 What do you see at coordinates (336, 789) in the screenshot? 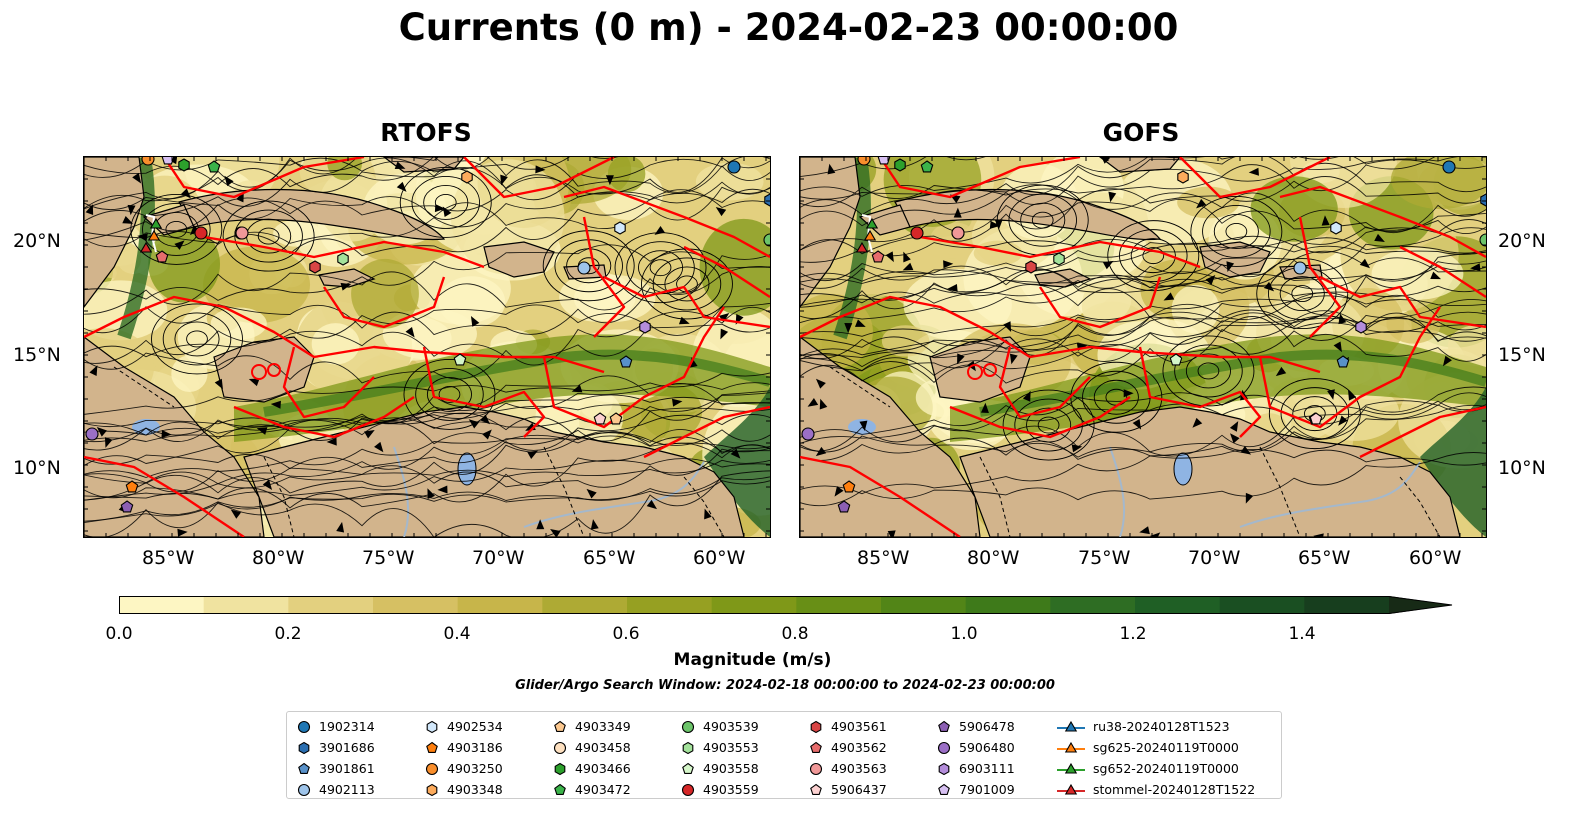
I see `legend-item: 4902113` at bounding box center [336, 789].